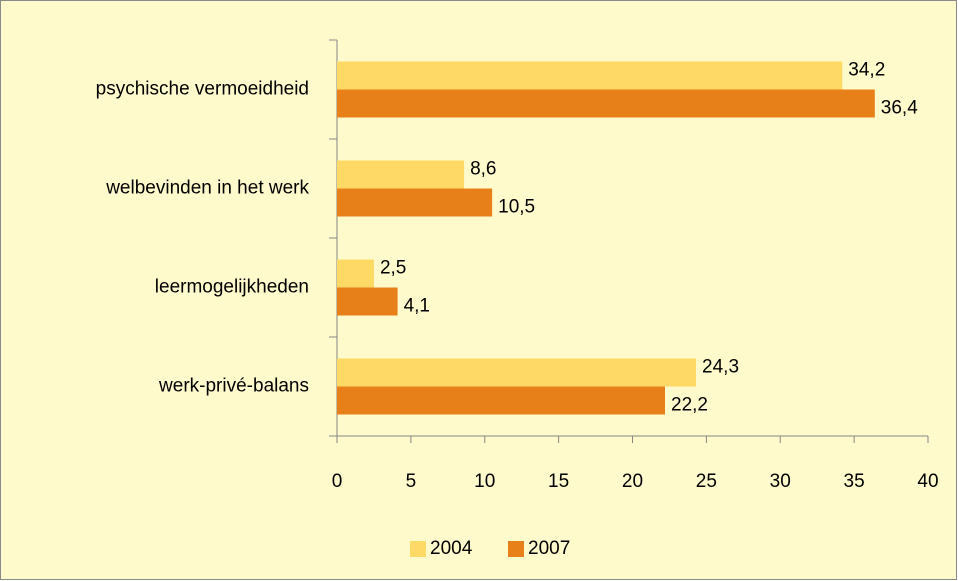  Describe the element at coordinates (549, 548) in the screenshot. I see `legend-label: 2007` at that location.